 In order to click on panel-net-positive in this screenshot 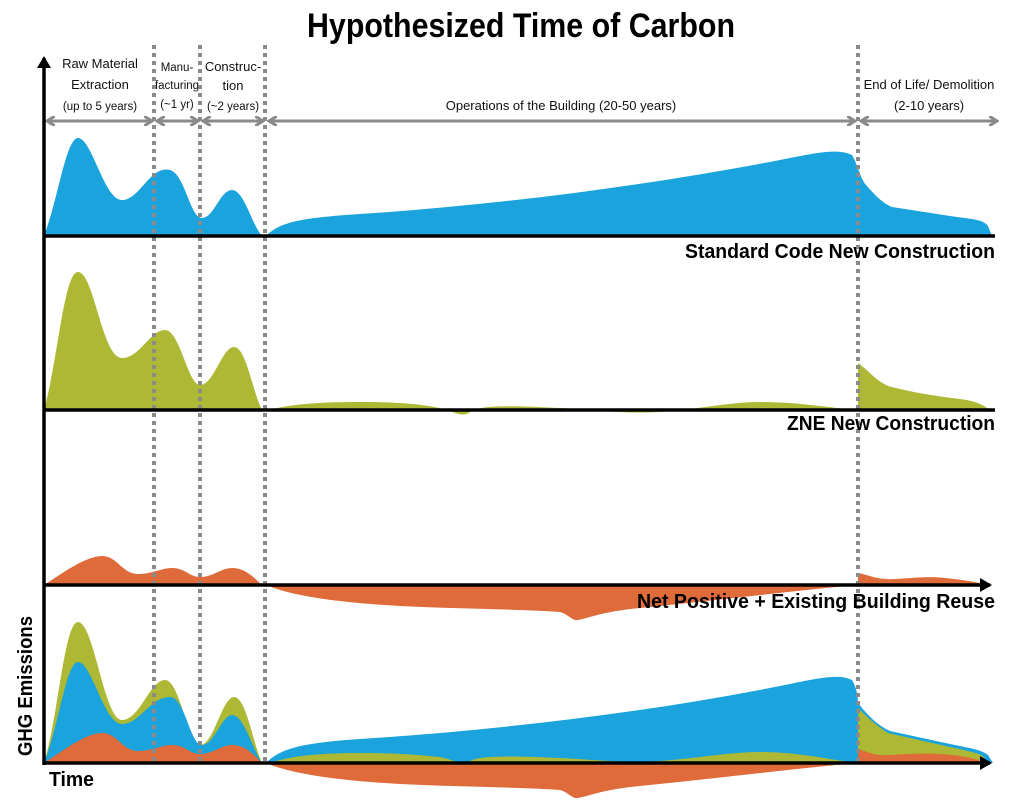, I will do `click(517, 588)`.